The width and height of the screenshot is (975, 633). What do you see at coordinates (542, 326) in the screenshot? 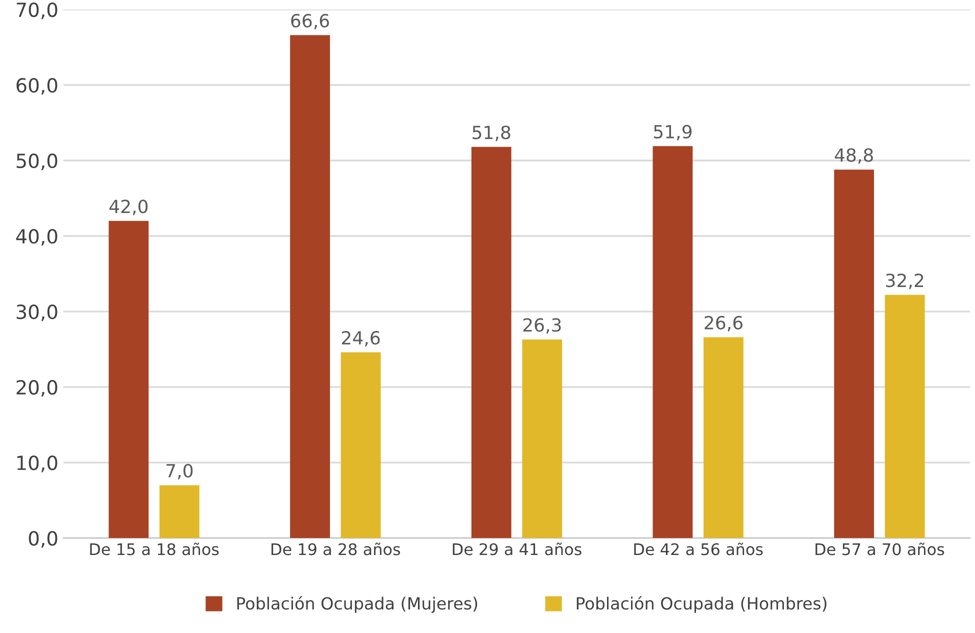
I see `data-label: 26,3` at bounding box center [542, 326].